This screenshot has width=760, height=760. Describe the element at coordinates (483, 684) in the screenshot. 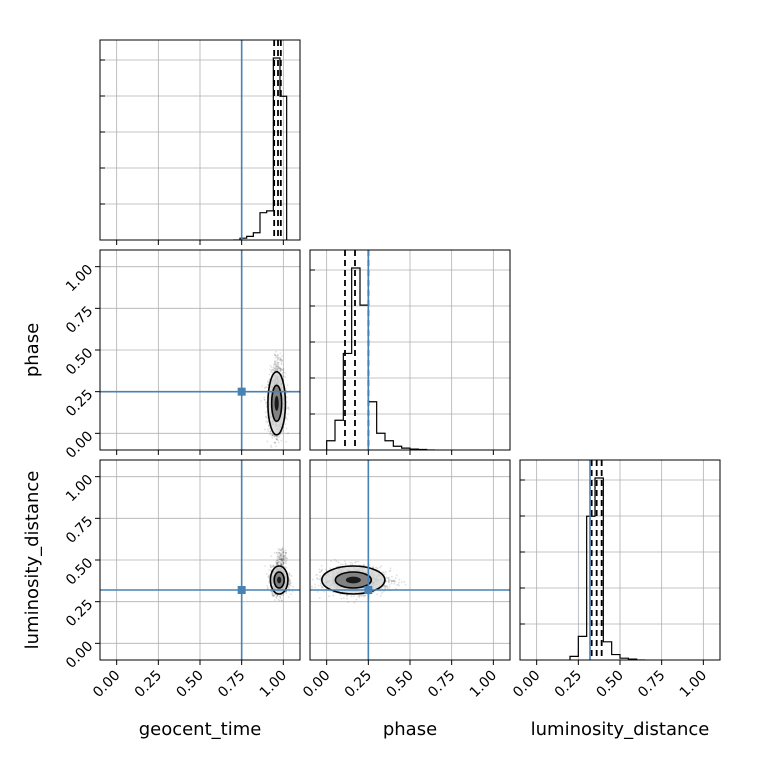

I see `x-tick-label: 1.00` at that location.